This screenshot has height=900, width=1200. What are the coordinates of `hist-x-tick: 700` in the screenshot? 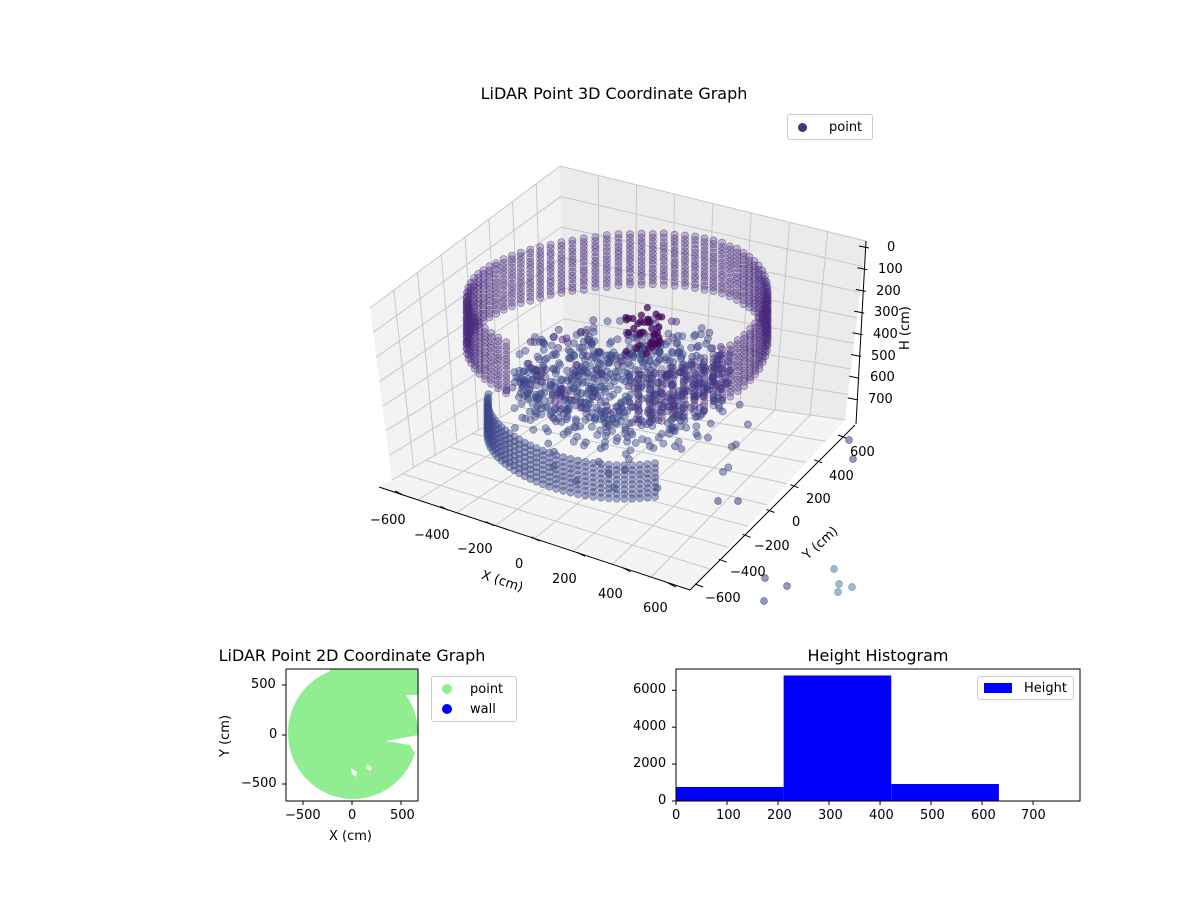 It's located at (1033, 815).